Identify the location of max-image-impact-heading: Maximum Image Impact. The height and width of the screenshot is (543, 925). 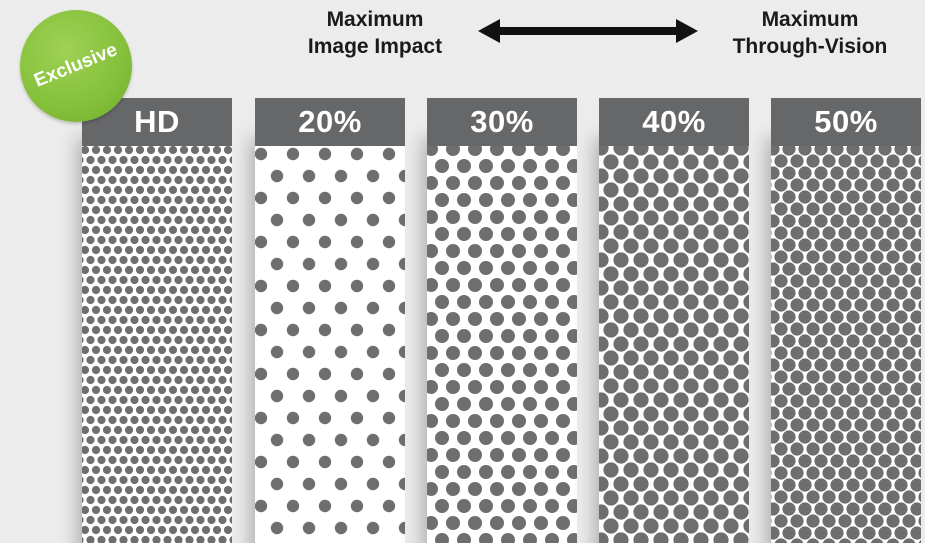
(375, 33).